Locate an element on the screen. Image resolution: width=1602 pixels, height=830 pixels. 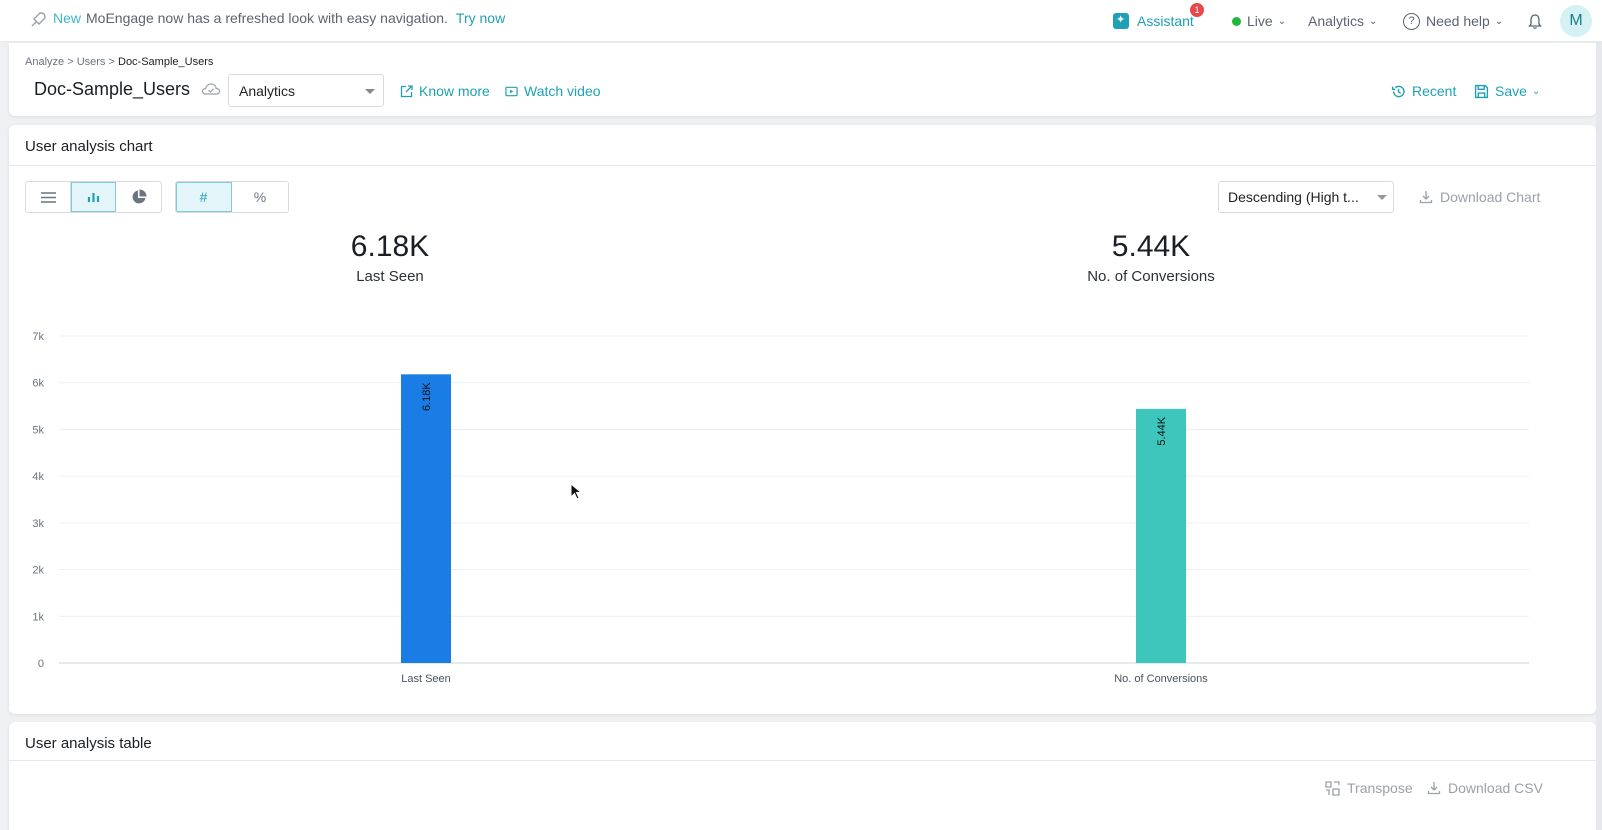
bar-chart-view-button is located at coordinates (93, 197).